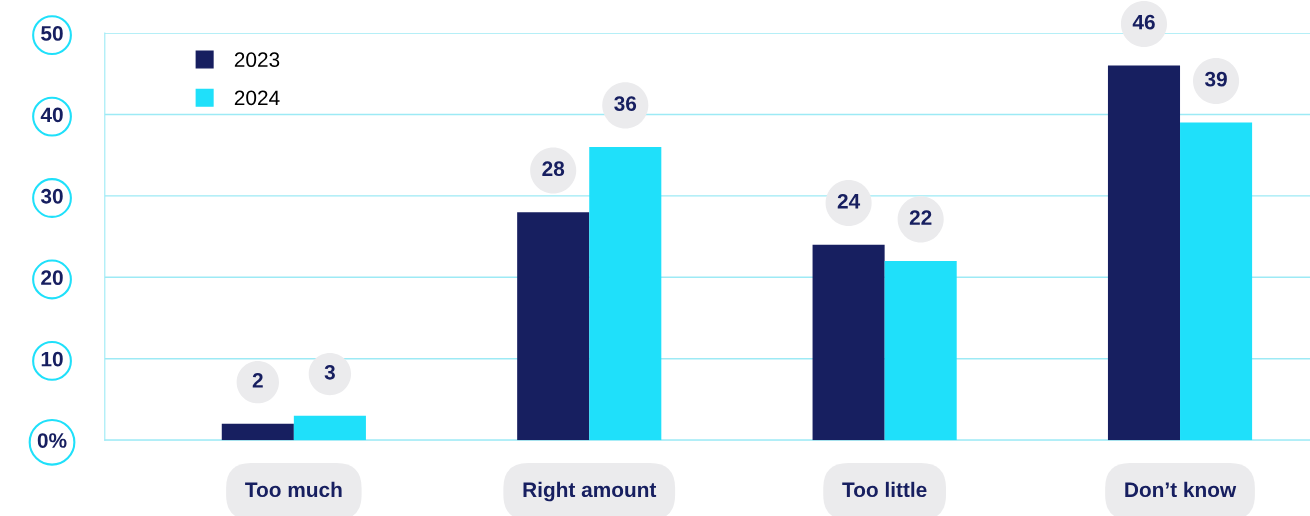 The width and height of the screenshot is (1310, 516). I want to click on x-tick-label: Too much, so click(293, 489).